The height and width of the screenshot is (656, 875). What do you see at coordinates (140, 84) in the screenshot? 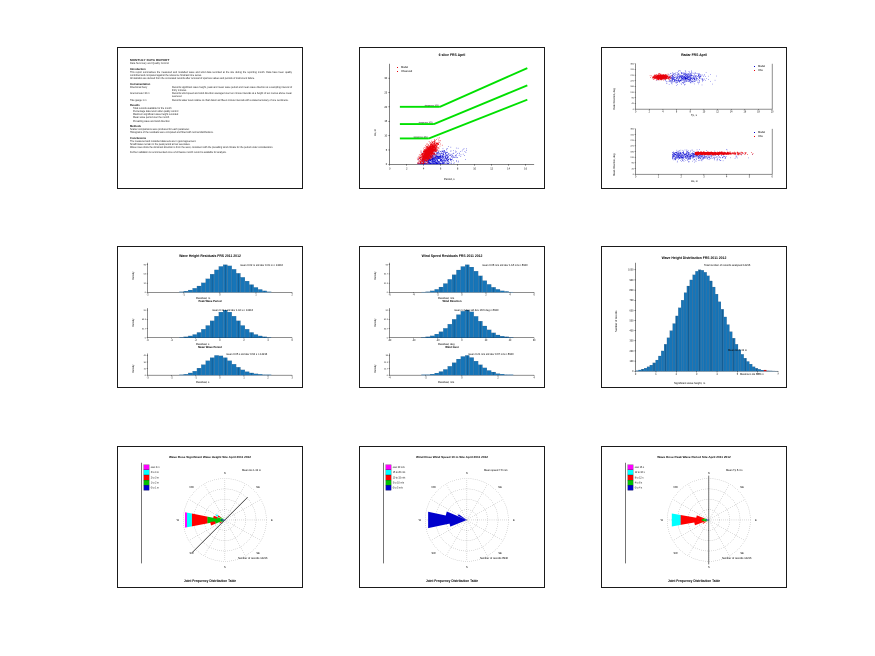
I see `section-heading-instrumentation: Instrumentation` at bounding box center [140, 84].